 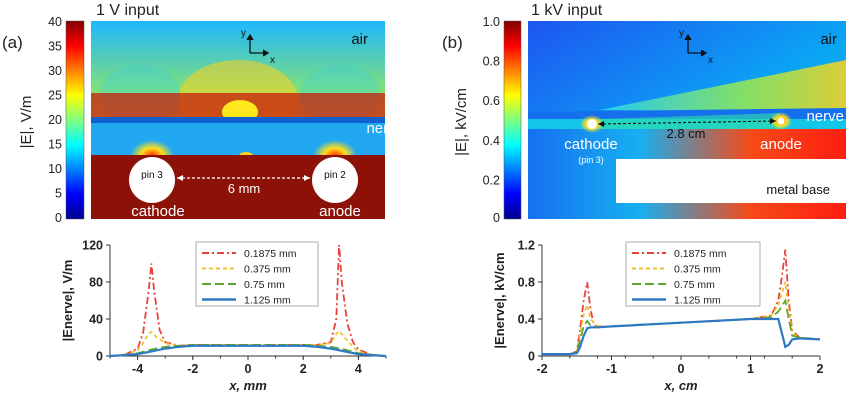 What do you see at coordinates (55, 22) in the screenshot?
I see `cbar-a-tick: 40` at bounding box center [55, 22].